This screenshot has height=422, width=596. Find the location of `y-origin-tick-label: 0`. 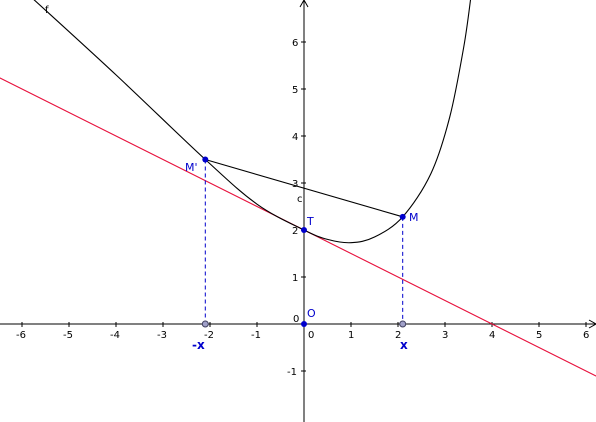

y-origin-tick-label: 0 is located at coordinates (296, 319).